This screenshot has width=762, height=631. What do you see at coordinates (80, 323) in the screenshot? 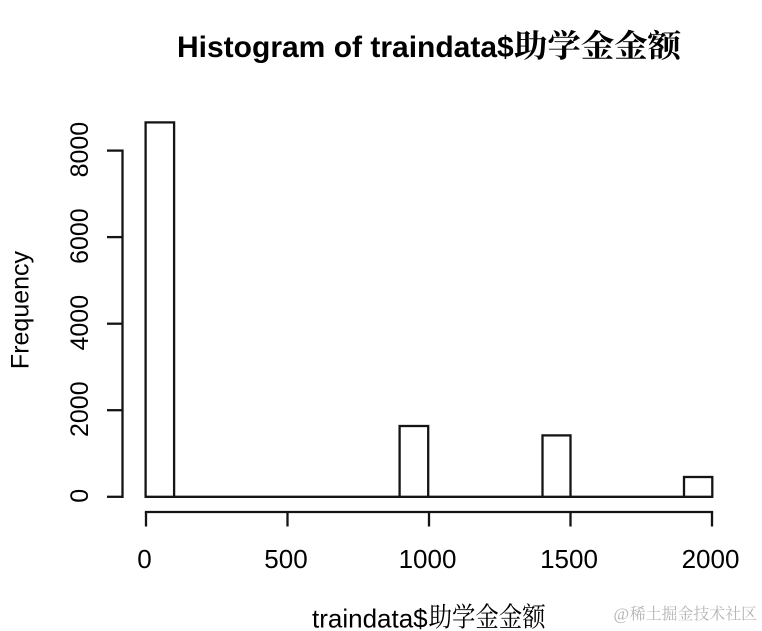
I see `svg-text: 4000` at bounding box center [80, 323].